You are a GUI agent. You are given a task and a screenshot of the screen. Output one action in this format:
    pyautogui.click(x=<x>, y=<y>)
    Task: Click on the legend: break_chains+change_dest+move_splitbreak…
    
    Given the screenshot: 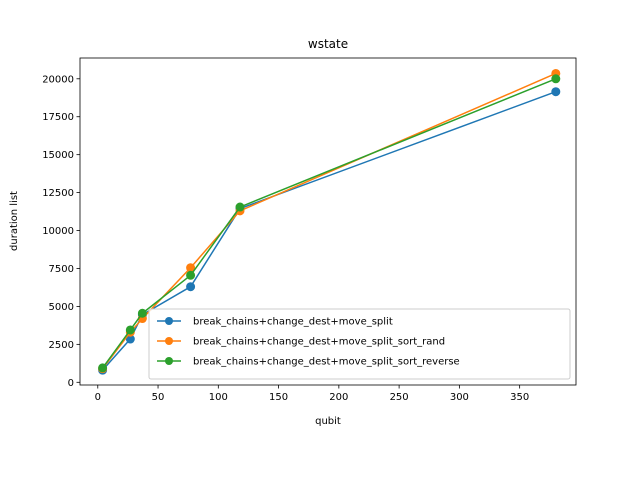 What is the action you would take?
    pyautogui.click(x=359, y=344)
    